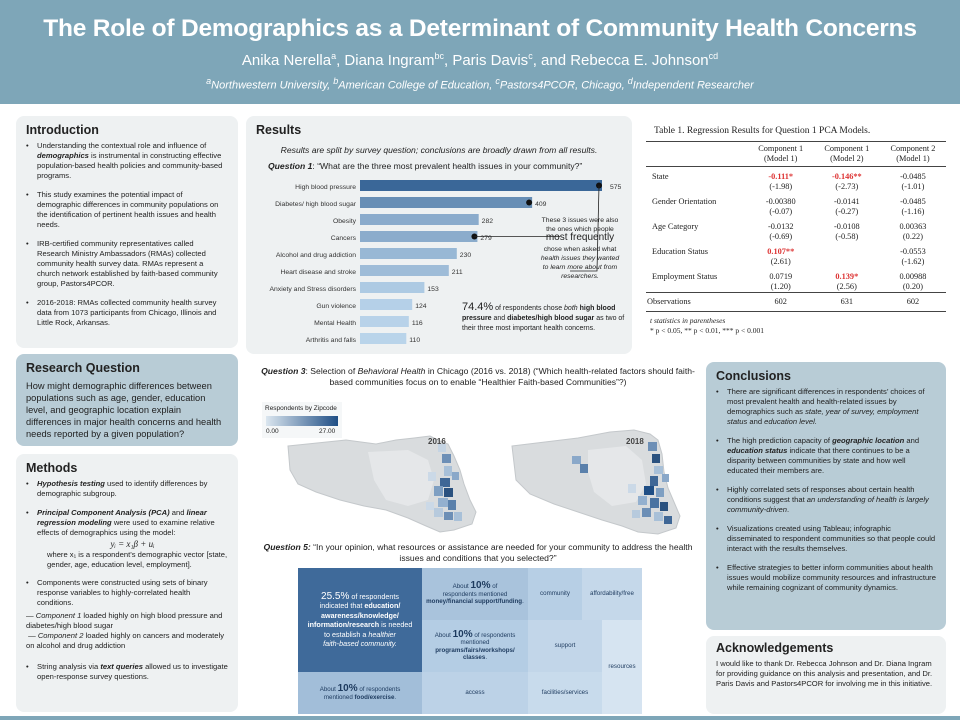 Image resolution: width=960 pixels, height=720 pixels. I want to click on affiliation: Independent Researcher, so click(693, 85).